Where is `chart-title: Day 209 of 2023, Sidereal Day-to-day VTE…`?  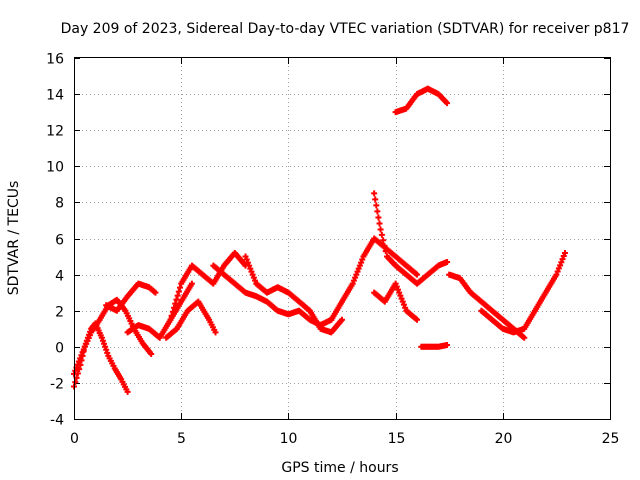 chart-title: Day 209 of 2023, Sidereal Day-to-day VTE… is located at coordinates (345, 29).